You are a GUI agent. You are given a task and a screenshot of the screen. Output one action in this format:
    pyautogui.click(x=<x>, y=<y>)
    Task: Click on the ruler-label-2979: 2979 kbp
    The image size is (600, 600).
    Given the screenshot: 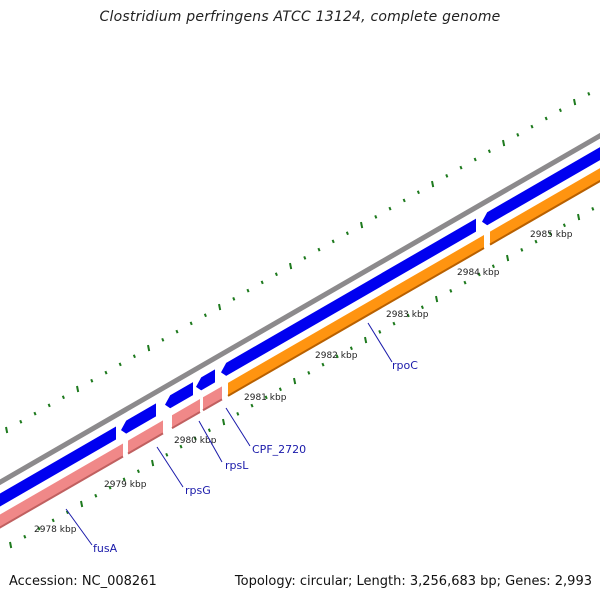 What is the action you would take?
    pyautogui.click(x=125, y=485)
    